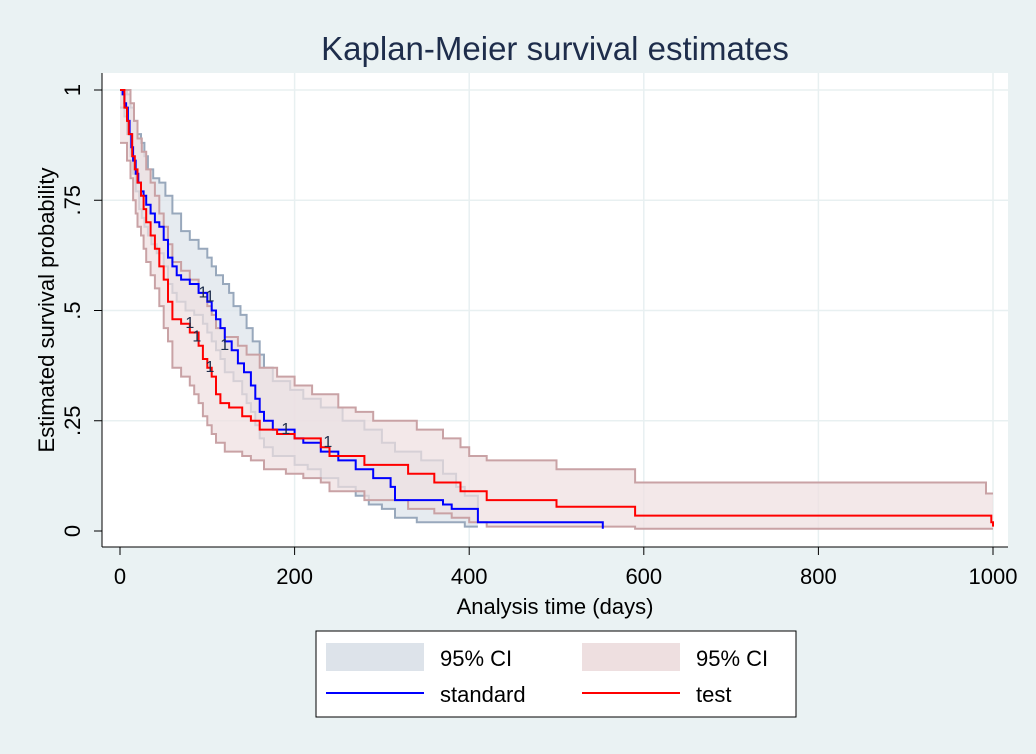 This screenshot has width=1036, height=754. I want to click on legend-swatch-standard-ci, so click(375, 657).